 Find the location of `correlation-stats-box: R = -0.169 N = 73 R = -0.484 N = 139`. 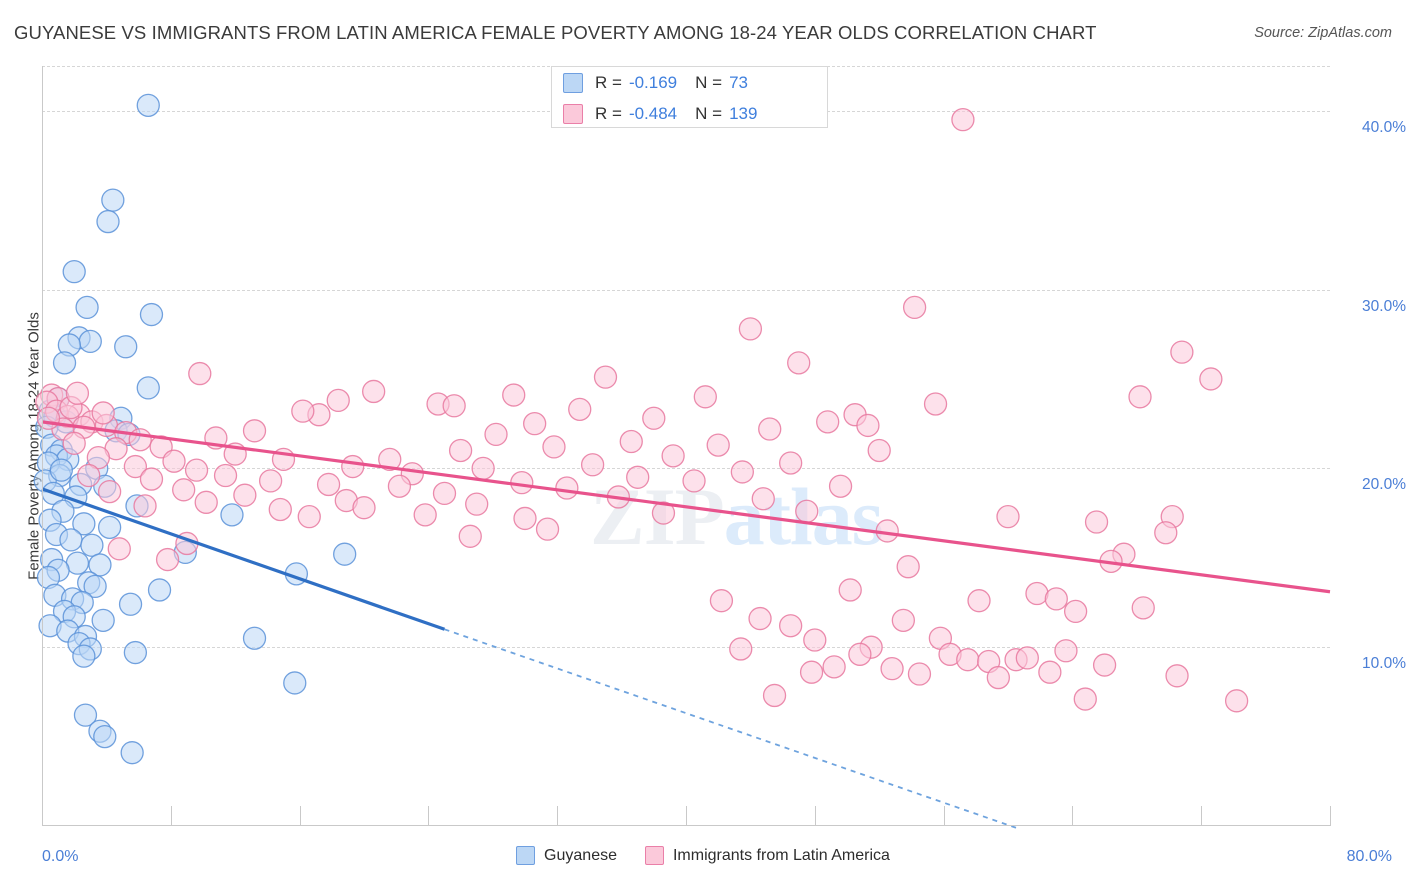

correlation-stats-box: R = -0.169 N = 73 R = -0.484 N = 139 is located at coordinates (689, 97).